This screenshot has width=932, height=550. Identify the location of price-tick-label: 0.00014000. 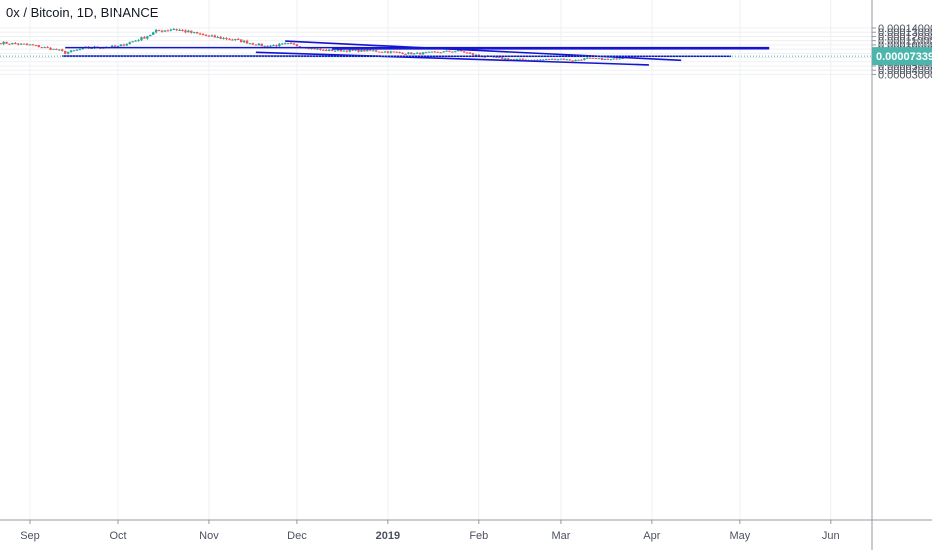
(905, 29).